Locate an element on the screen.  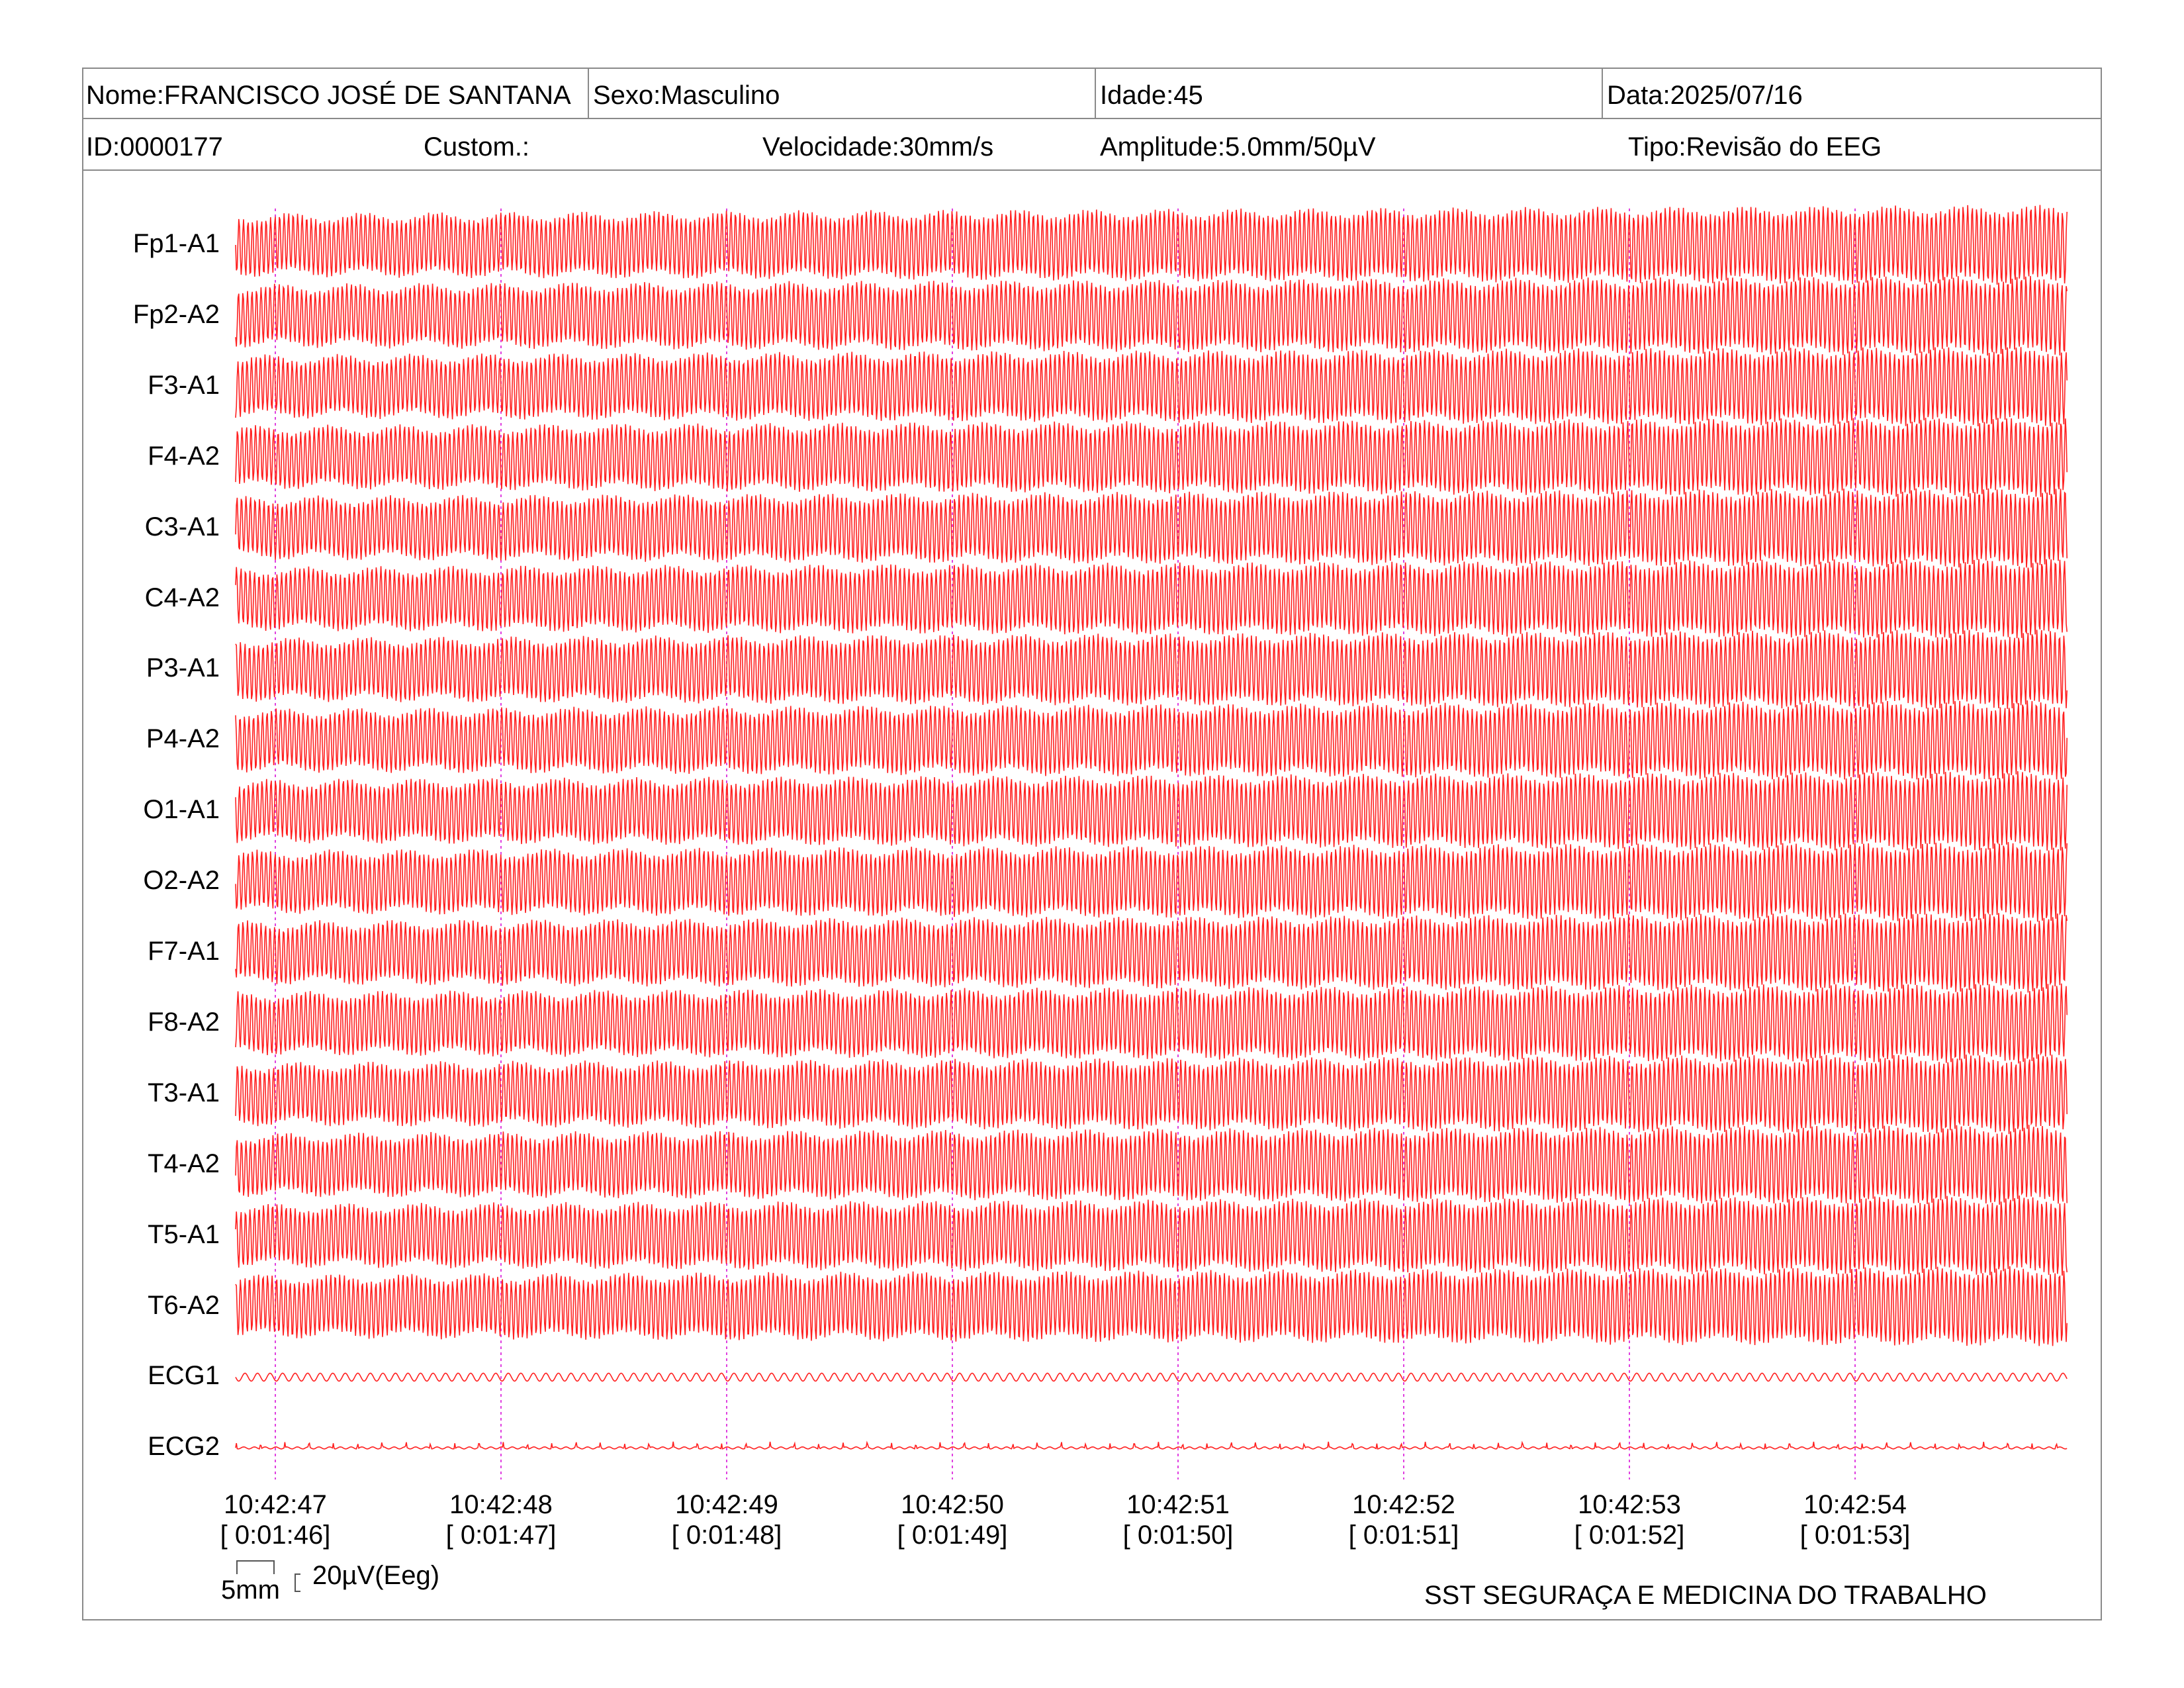
channel-label: F7-A1 is located at coordinates (184, 951).